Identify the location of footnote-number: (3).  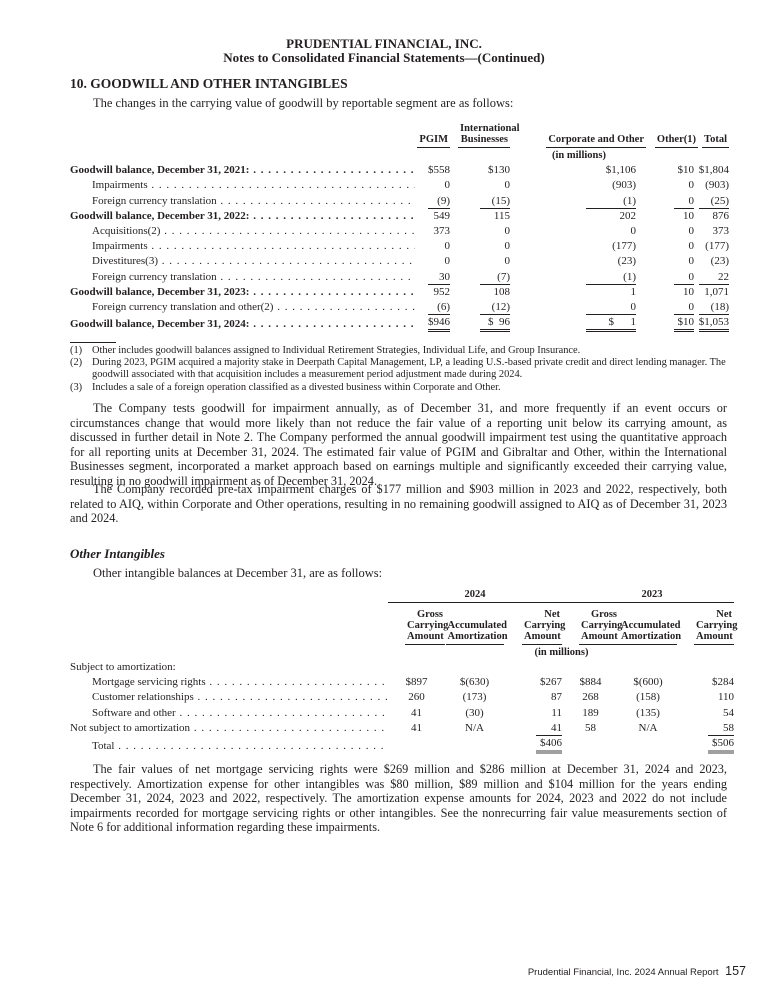
(76, 387).